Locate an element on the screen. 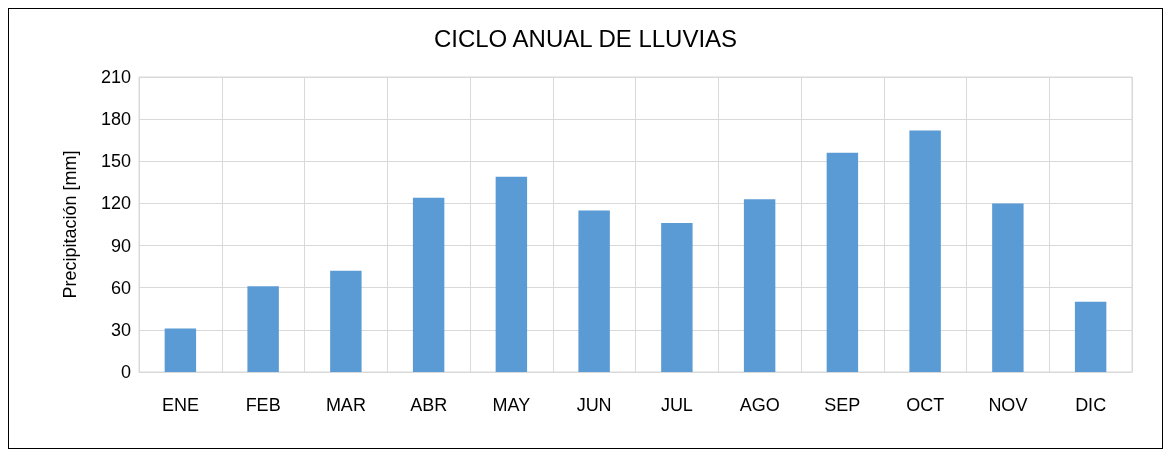 Image resolution: width=1171 pixels, height=457 pixels. y-tick-label: 150 is located at coordinates (115, 161).